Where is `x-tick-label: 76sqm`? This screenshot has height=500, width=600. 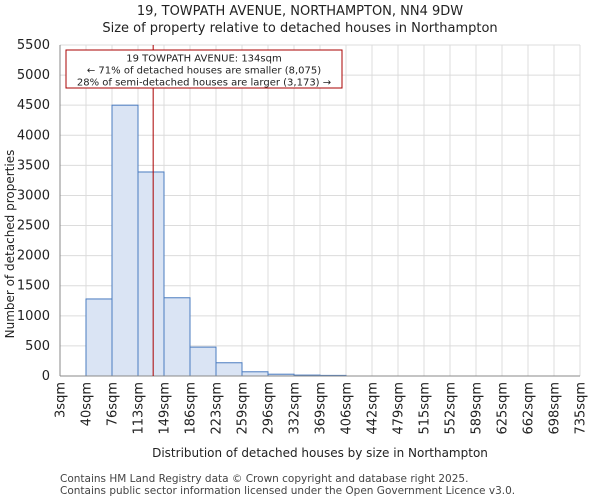
x-tick-label: 76sqm is located at coordinates (113, 404).